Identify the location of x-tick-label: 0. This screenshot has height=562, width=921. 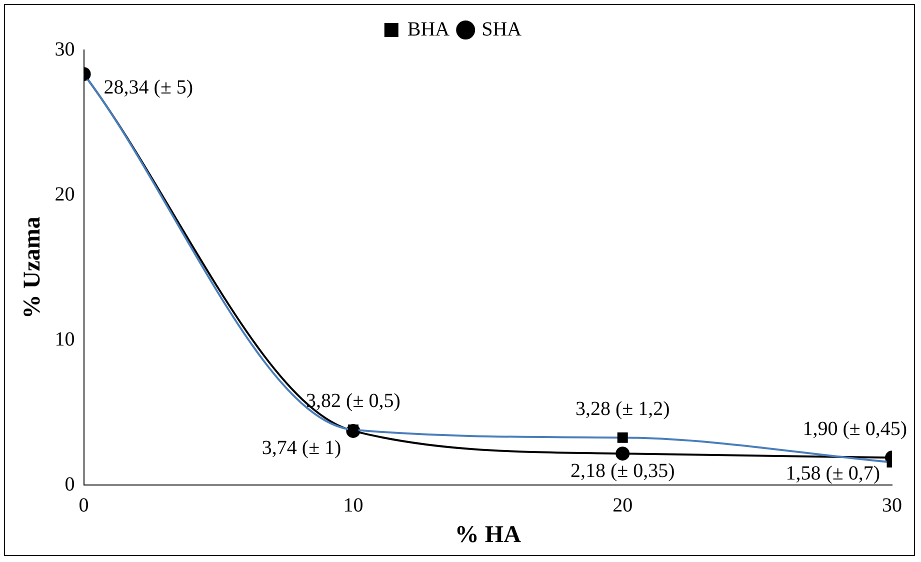
(83, 505).